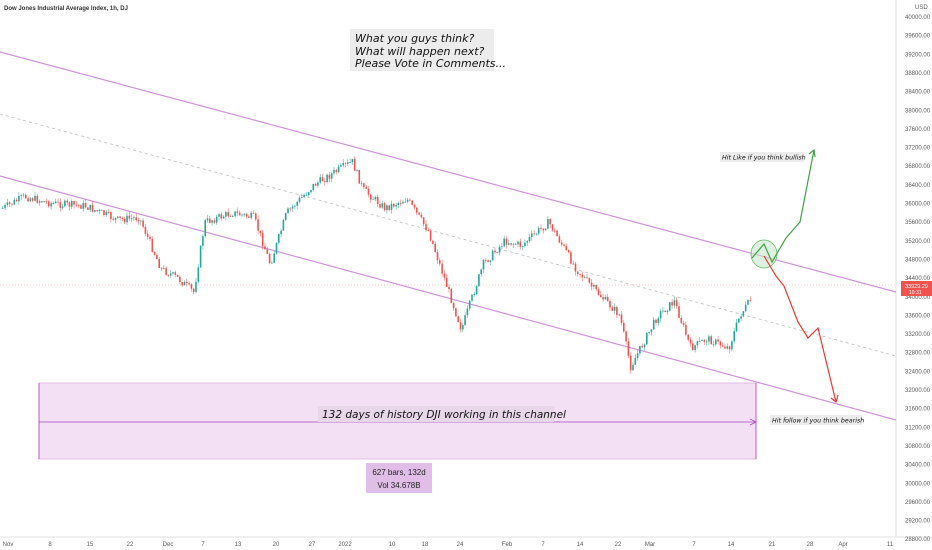  I want to click on price-axis-label: 32000.00, so click(918, 391).